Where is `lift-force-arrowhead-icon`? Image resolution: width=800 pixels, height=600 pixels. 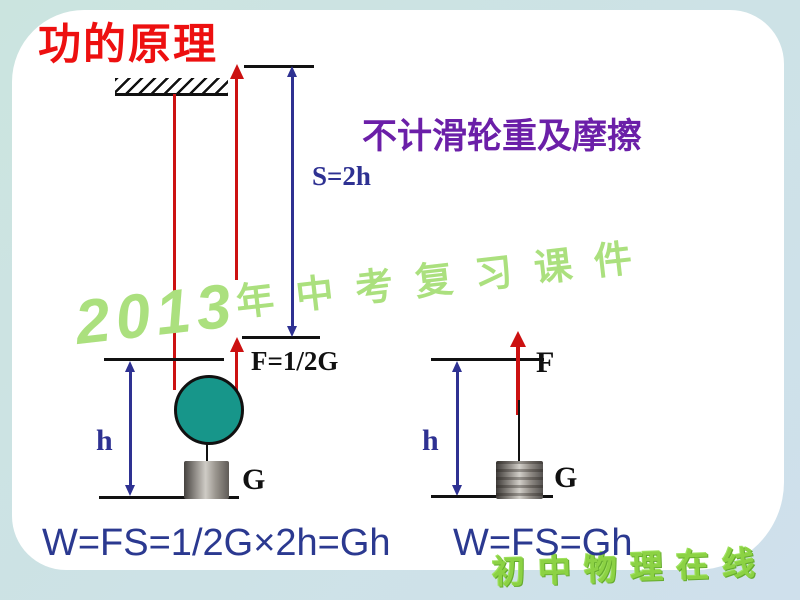 lift-force-arrowhead-icon is located at coordinates (518, 339).